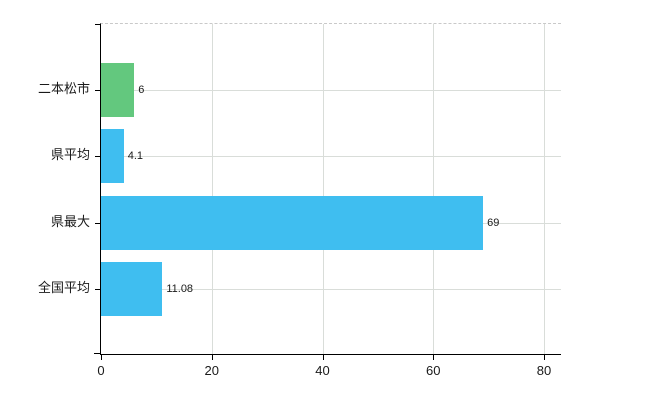  I want to click on x-axis-left-extension, so click(97, 353).